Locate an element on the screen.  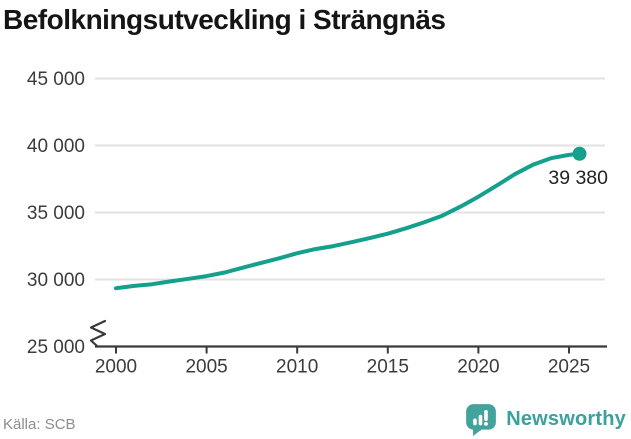
end-dot is located at coordinates (579, 153).